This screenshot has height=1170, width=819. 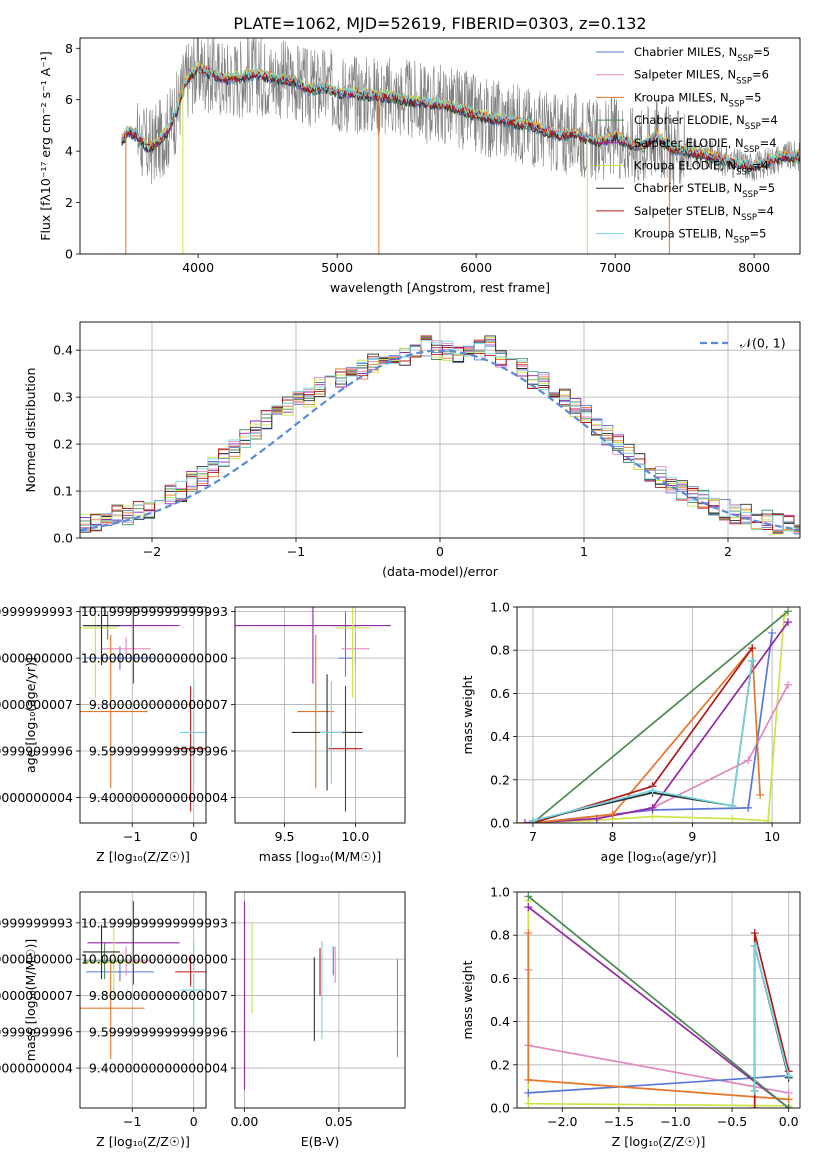 I want to click on x-tick-label: 0.00, so click(x=245, y=1121).